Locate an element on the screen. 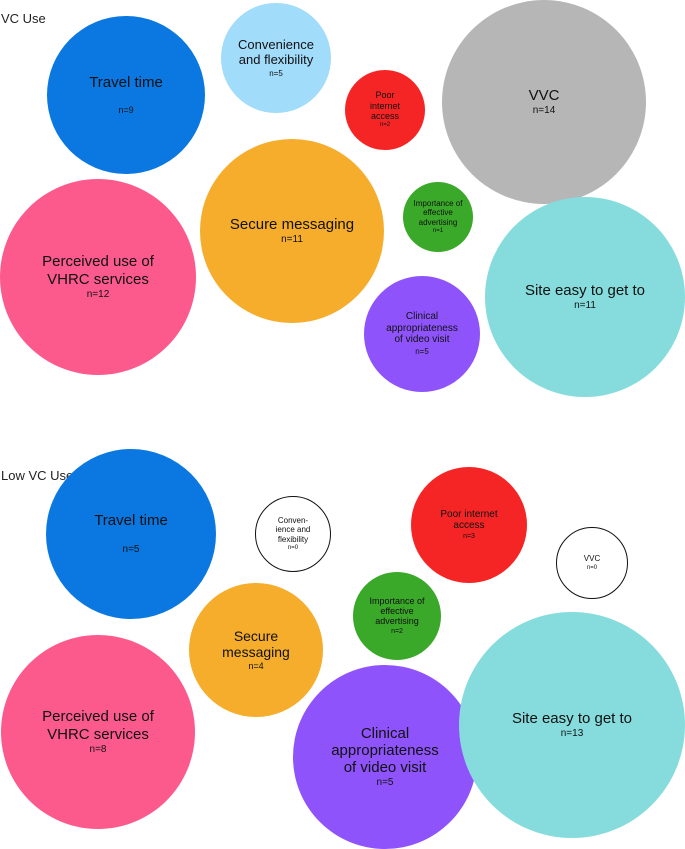  bubble-advertising: Importance of effective advertising n=2 is located at coordinates (397, 616).